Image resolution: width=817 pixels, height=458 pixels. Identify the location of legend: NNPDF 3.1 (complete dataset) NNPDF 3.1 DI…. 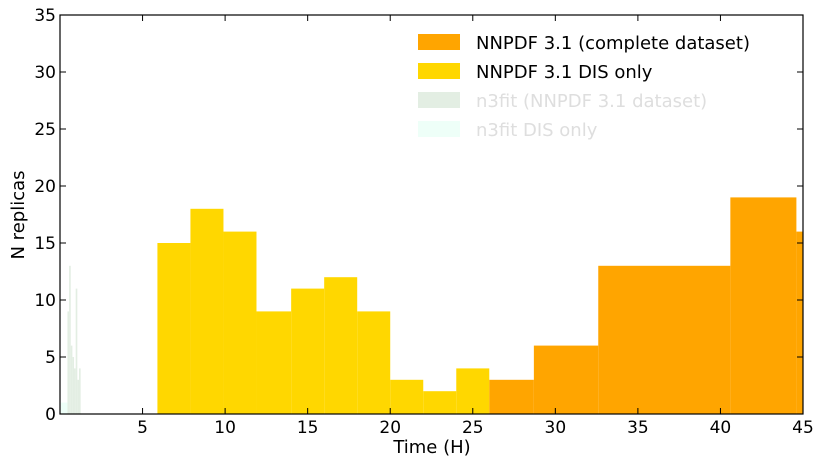
(584, 87).